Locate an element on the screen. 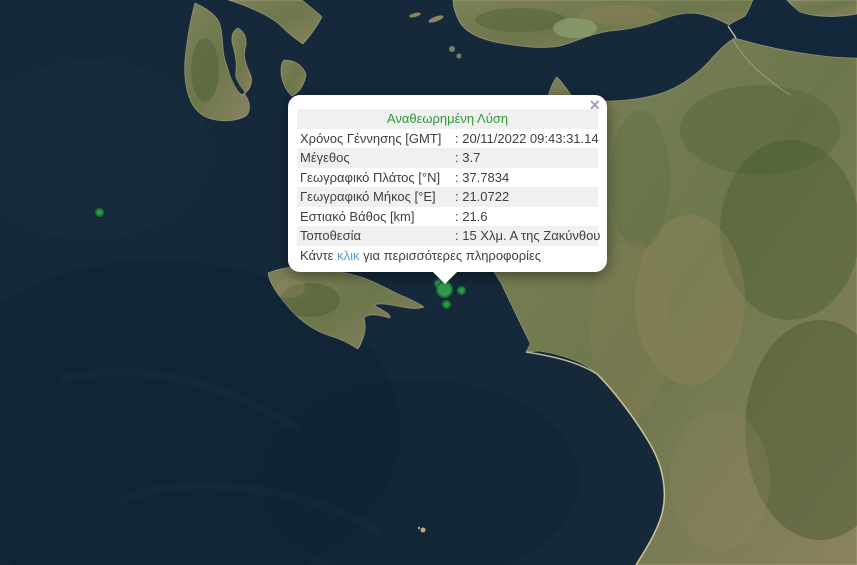 The image size is (857, 565). earthquake-marker-south is located at coordinates (446, 304).